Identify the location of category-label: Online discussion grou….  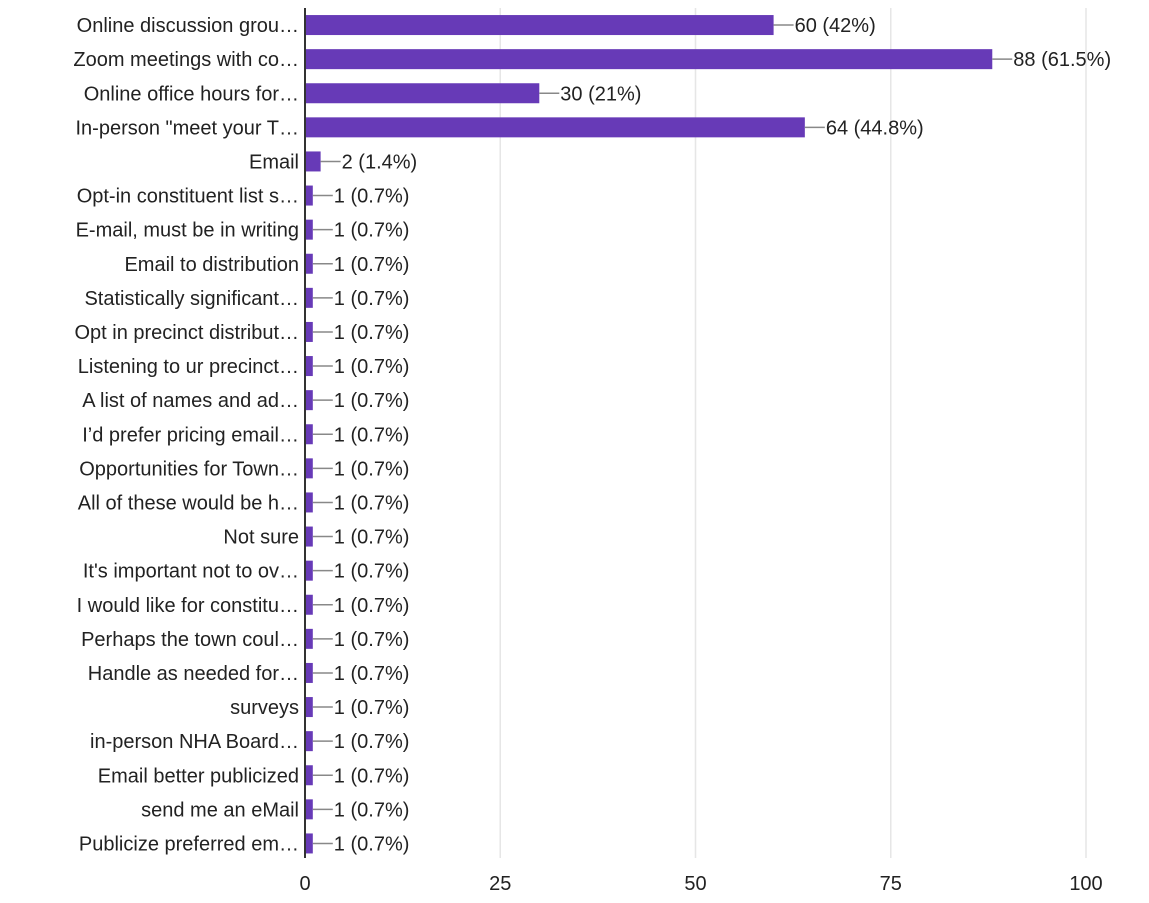
(188, 26).